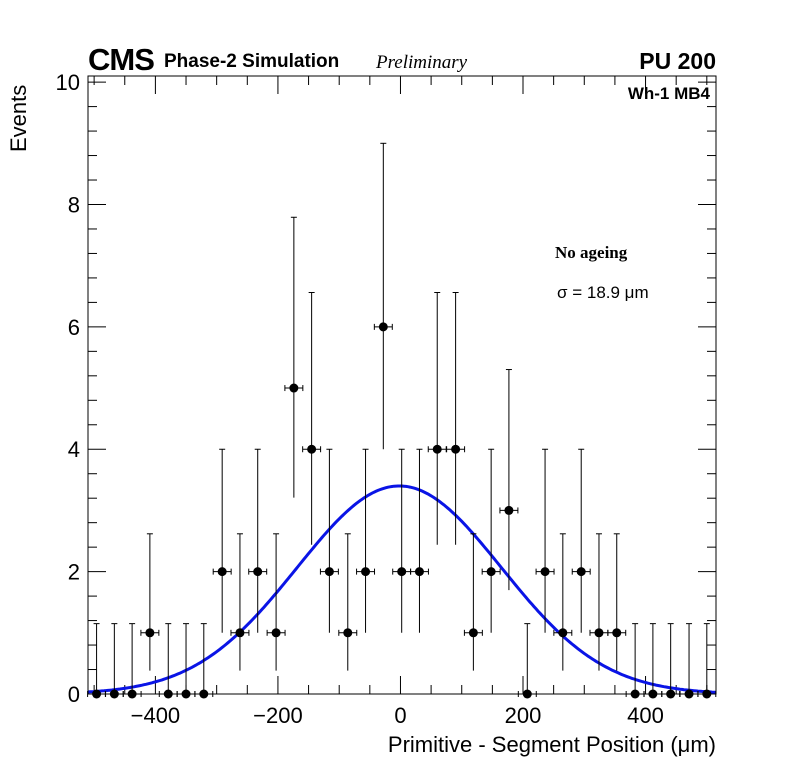 Image resolution: width=796 pixels, height=772 pixels. Describe the element at coordinates (400, 715) in the screenshot. I see `x-tick-label: 0` at that location.